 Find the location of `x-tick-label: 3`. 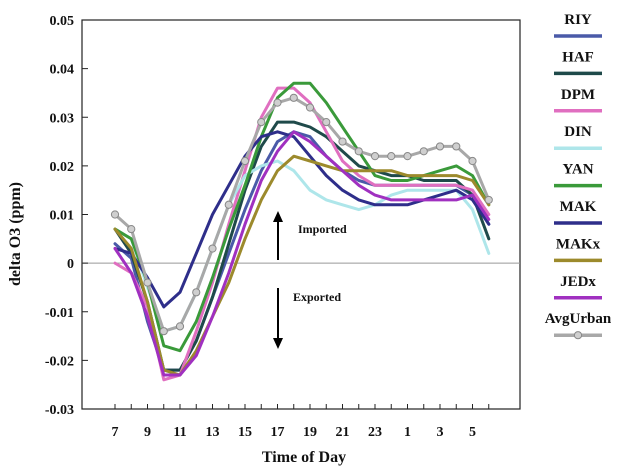

x-tick-label: 3 is located at coordinates (440, 432).